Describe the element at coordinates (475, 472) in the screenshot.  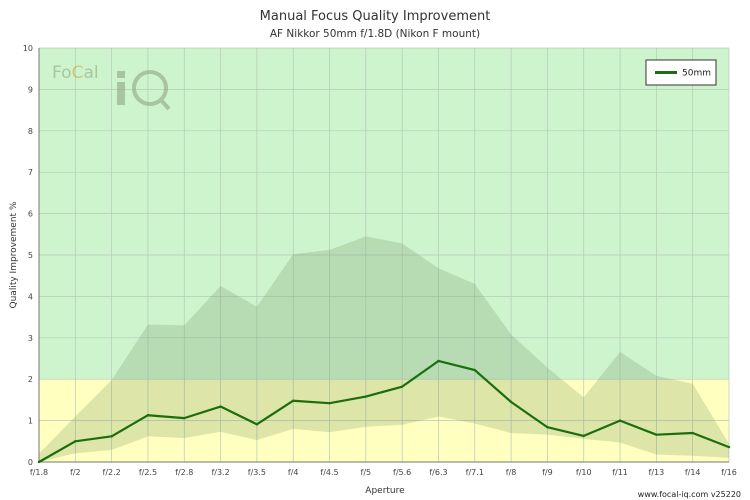
I see `x-tick-label: f/7.1` at that location.